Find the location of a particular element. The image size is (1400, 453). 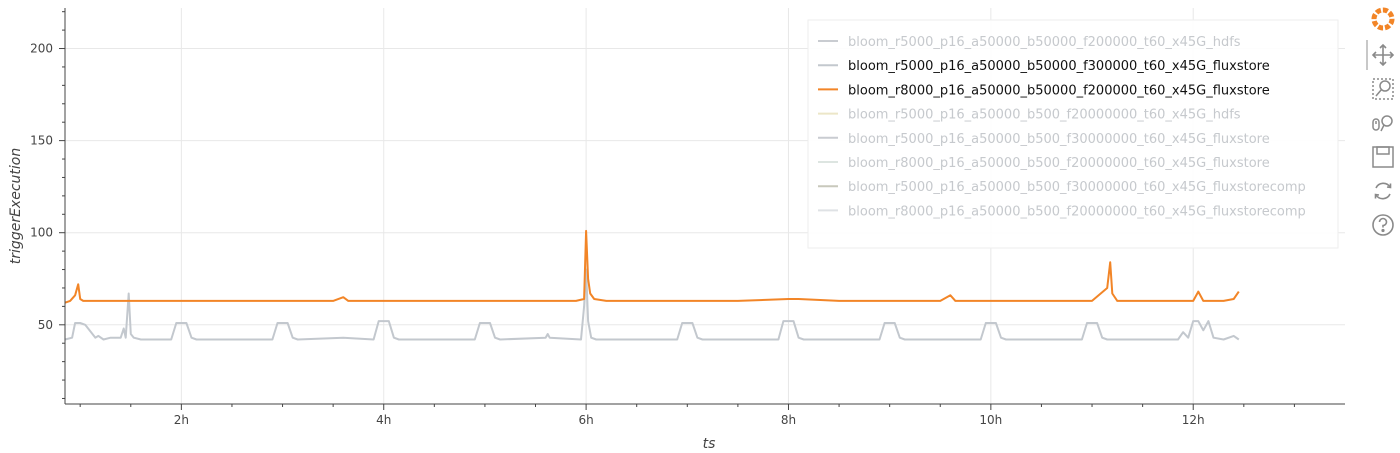

x-tick-label: 2h is located at coordinates (181, 420).